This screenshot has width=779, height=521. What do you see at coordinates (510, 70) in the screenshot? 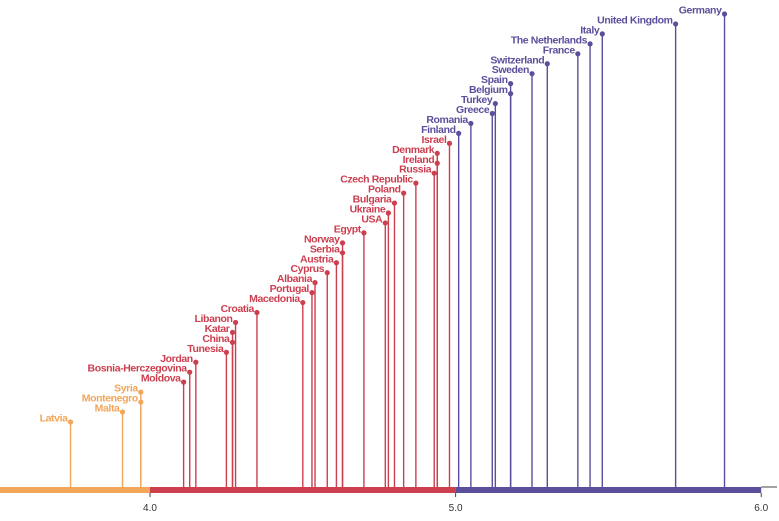
I see `label-sweden: Sweden` at bounding box center [510, 70].